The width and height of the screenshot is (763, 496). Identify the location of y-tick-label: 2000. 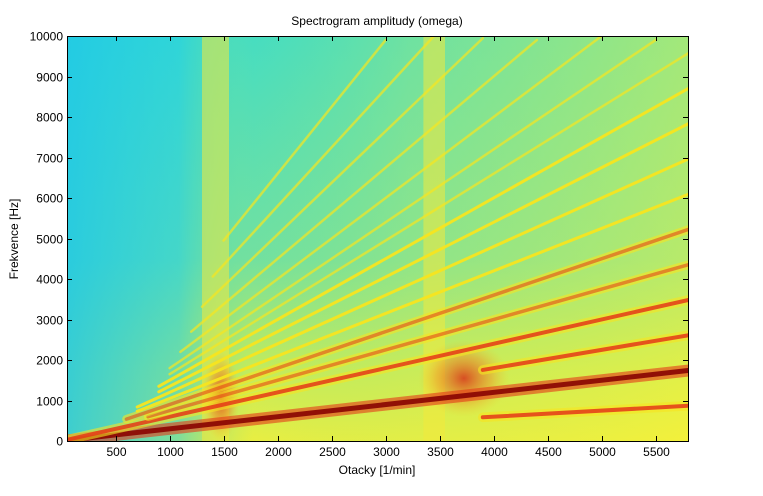
(49, 361).